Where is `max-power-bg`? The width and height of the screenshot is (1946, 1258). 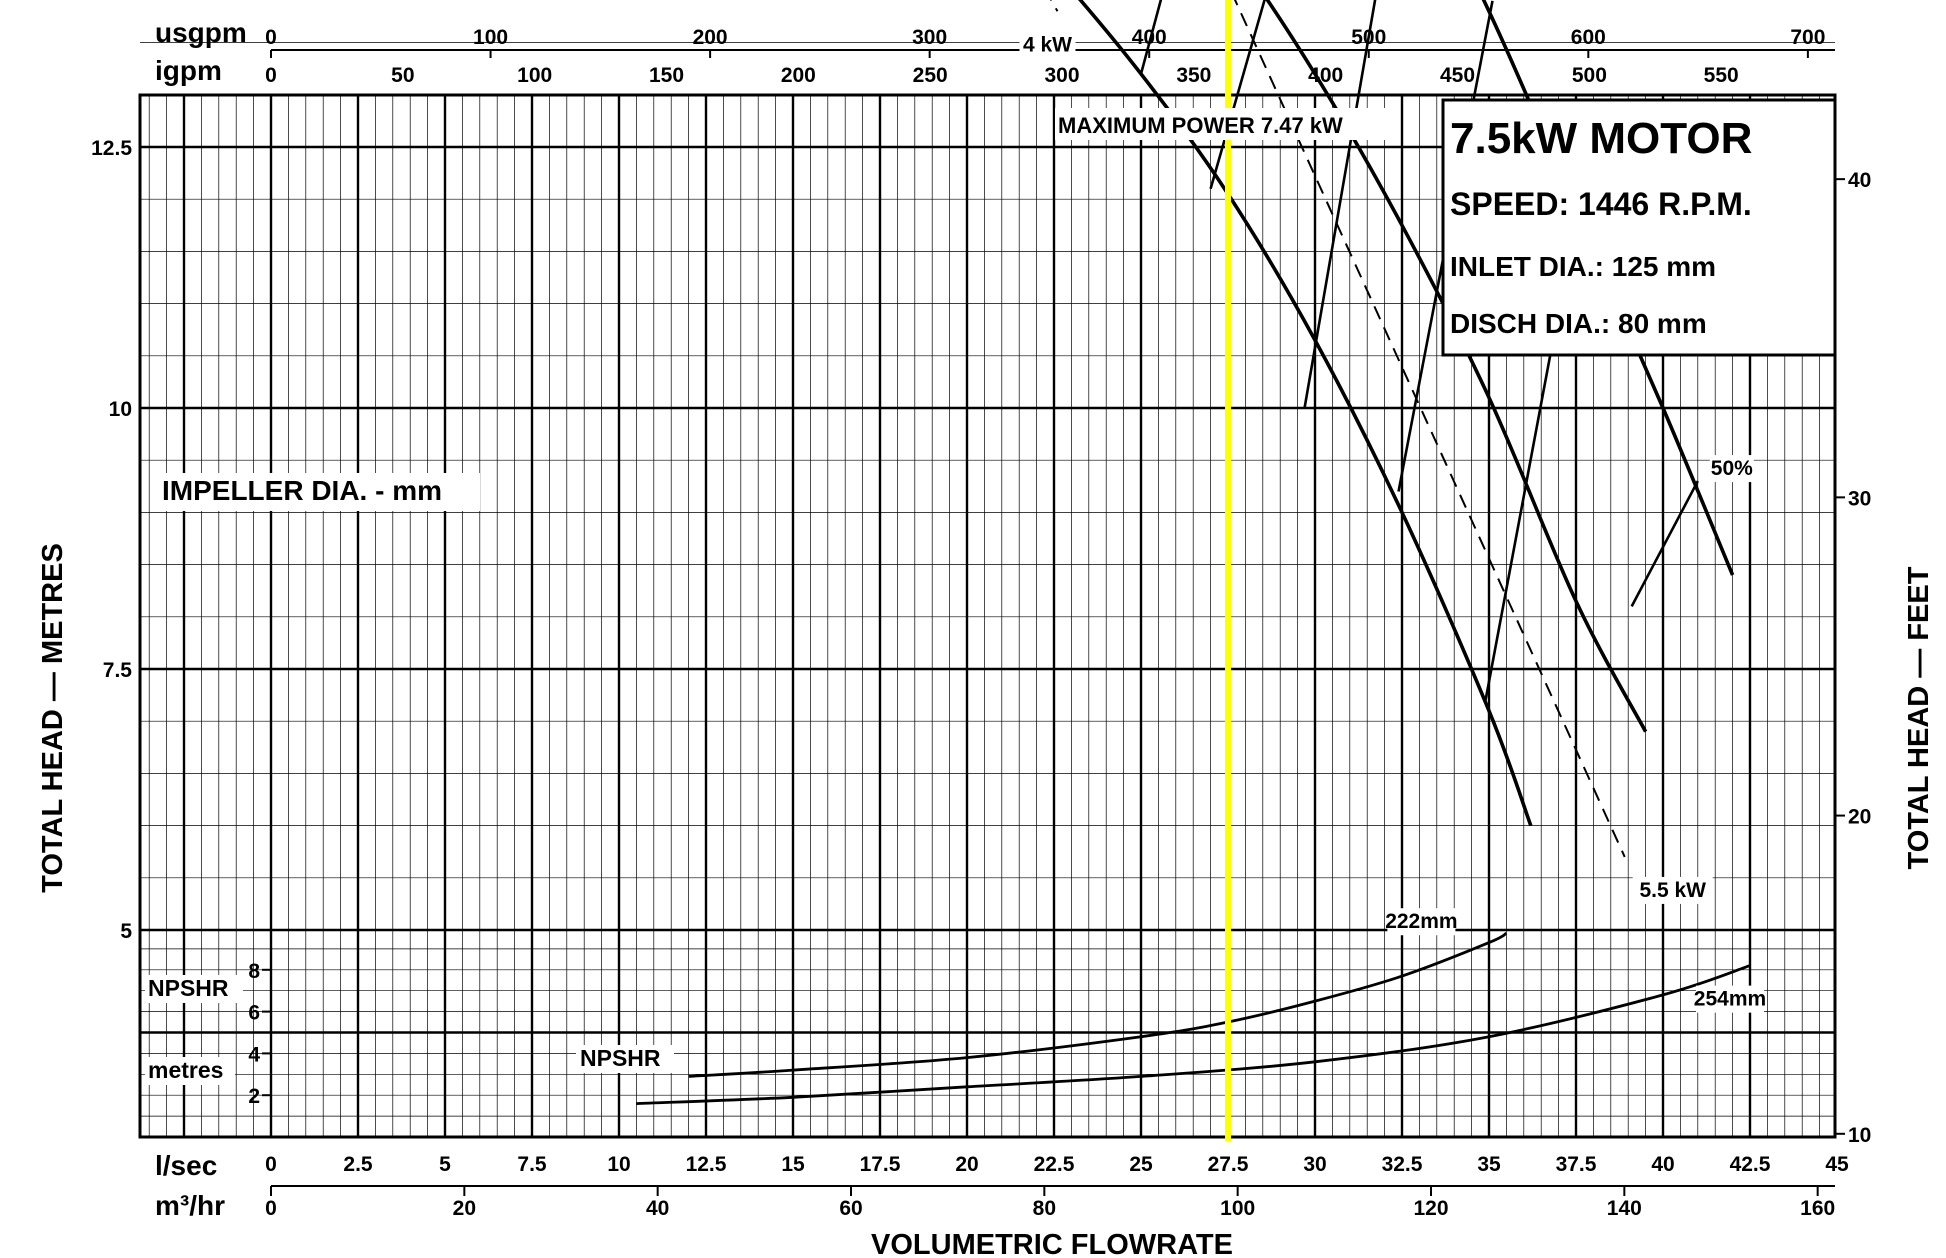 max-power-bg is located at coordinates (1222, 124).